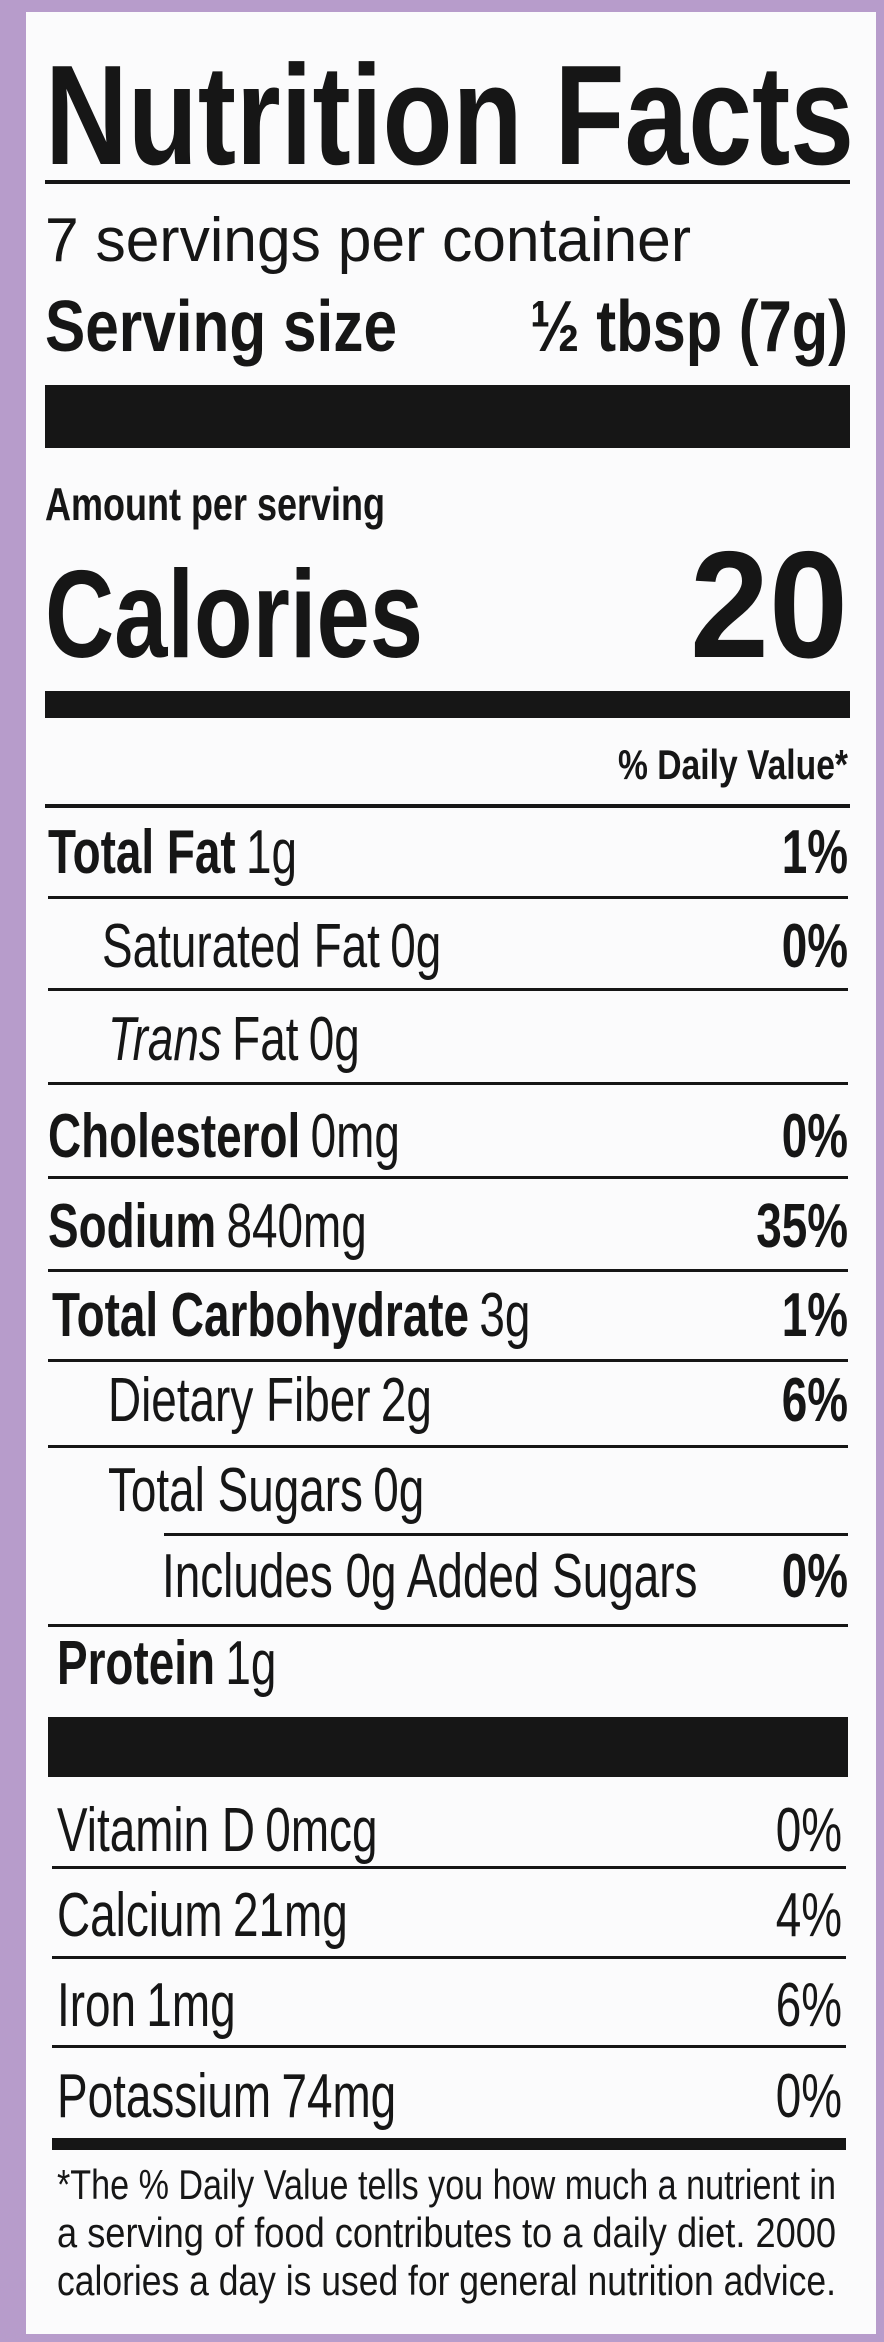 The height and width of the screenshot is (2342, 884). What do you see at coordinates (449, 115) in the screenshot?
I see `title: Nutrition Facts` at bounding box center [449, 115].